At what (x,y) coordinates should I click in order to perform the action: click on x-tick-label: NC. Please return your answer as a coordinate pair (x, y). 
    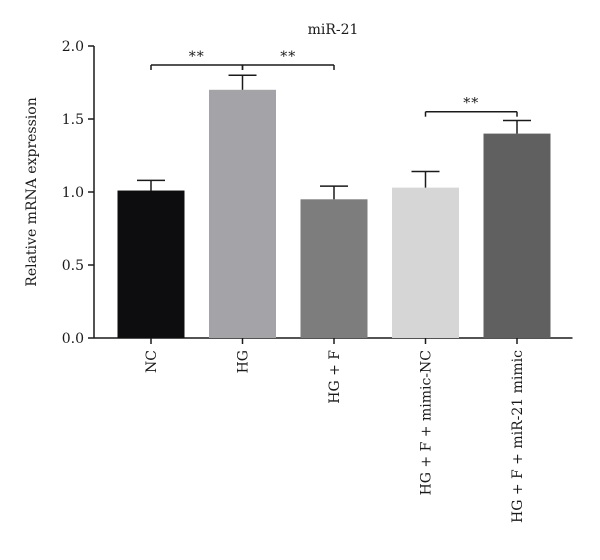
    Looking at the image, I should click on (152, 361).